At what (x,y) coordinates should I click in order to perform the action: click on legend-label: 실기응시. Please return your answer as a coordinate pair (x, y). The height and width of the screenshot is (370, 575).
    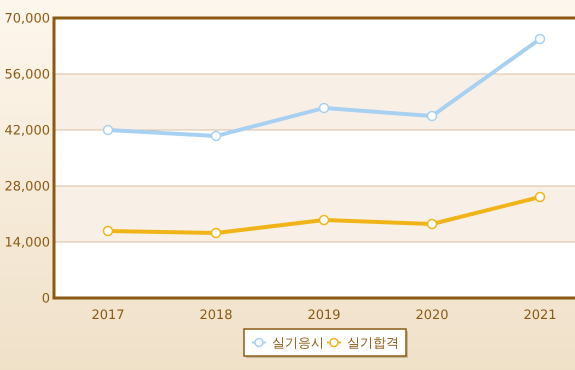
    Looking at the image, I should click on (298, 344).